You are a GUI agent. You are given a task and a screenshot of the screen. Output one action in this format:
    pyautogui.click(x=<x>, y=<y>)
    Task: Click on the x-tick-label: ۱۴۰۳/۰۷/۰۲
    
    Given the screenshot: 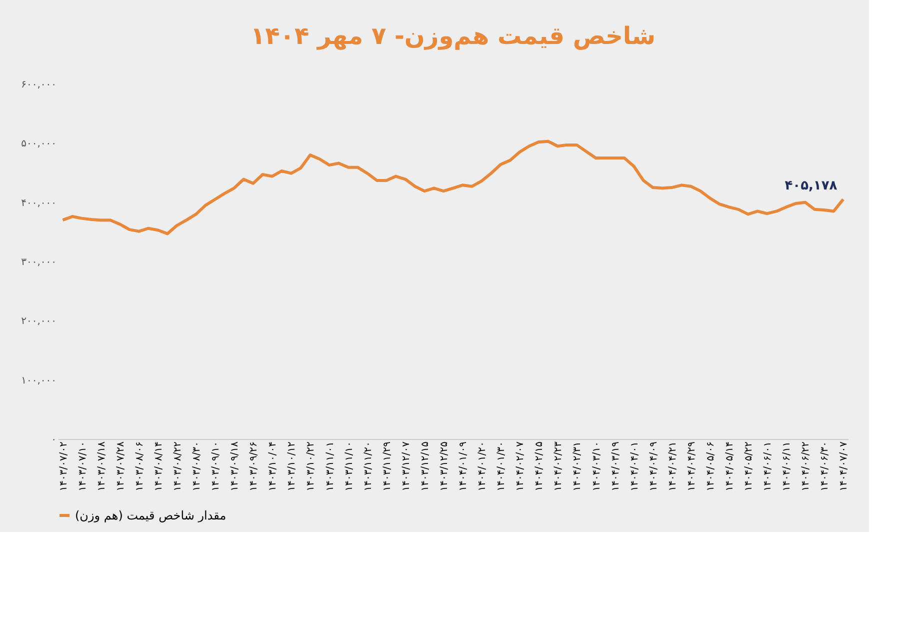 What is the action you would take?
    pyautogui.click(x=64, y=467)
    